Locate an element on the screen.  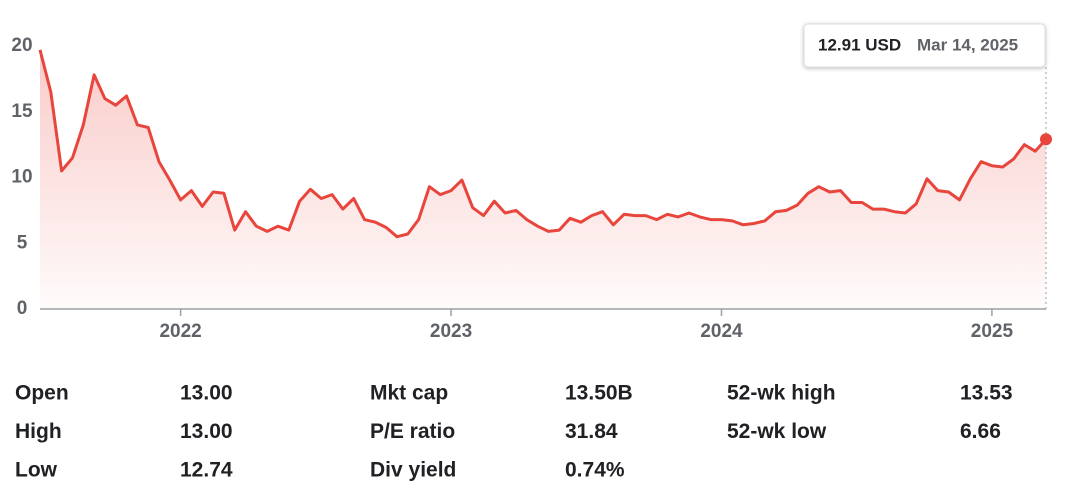
stat-value: 13.53 is located at coordinates (986, 393).